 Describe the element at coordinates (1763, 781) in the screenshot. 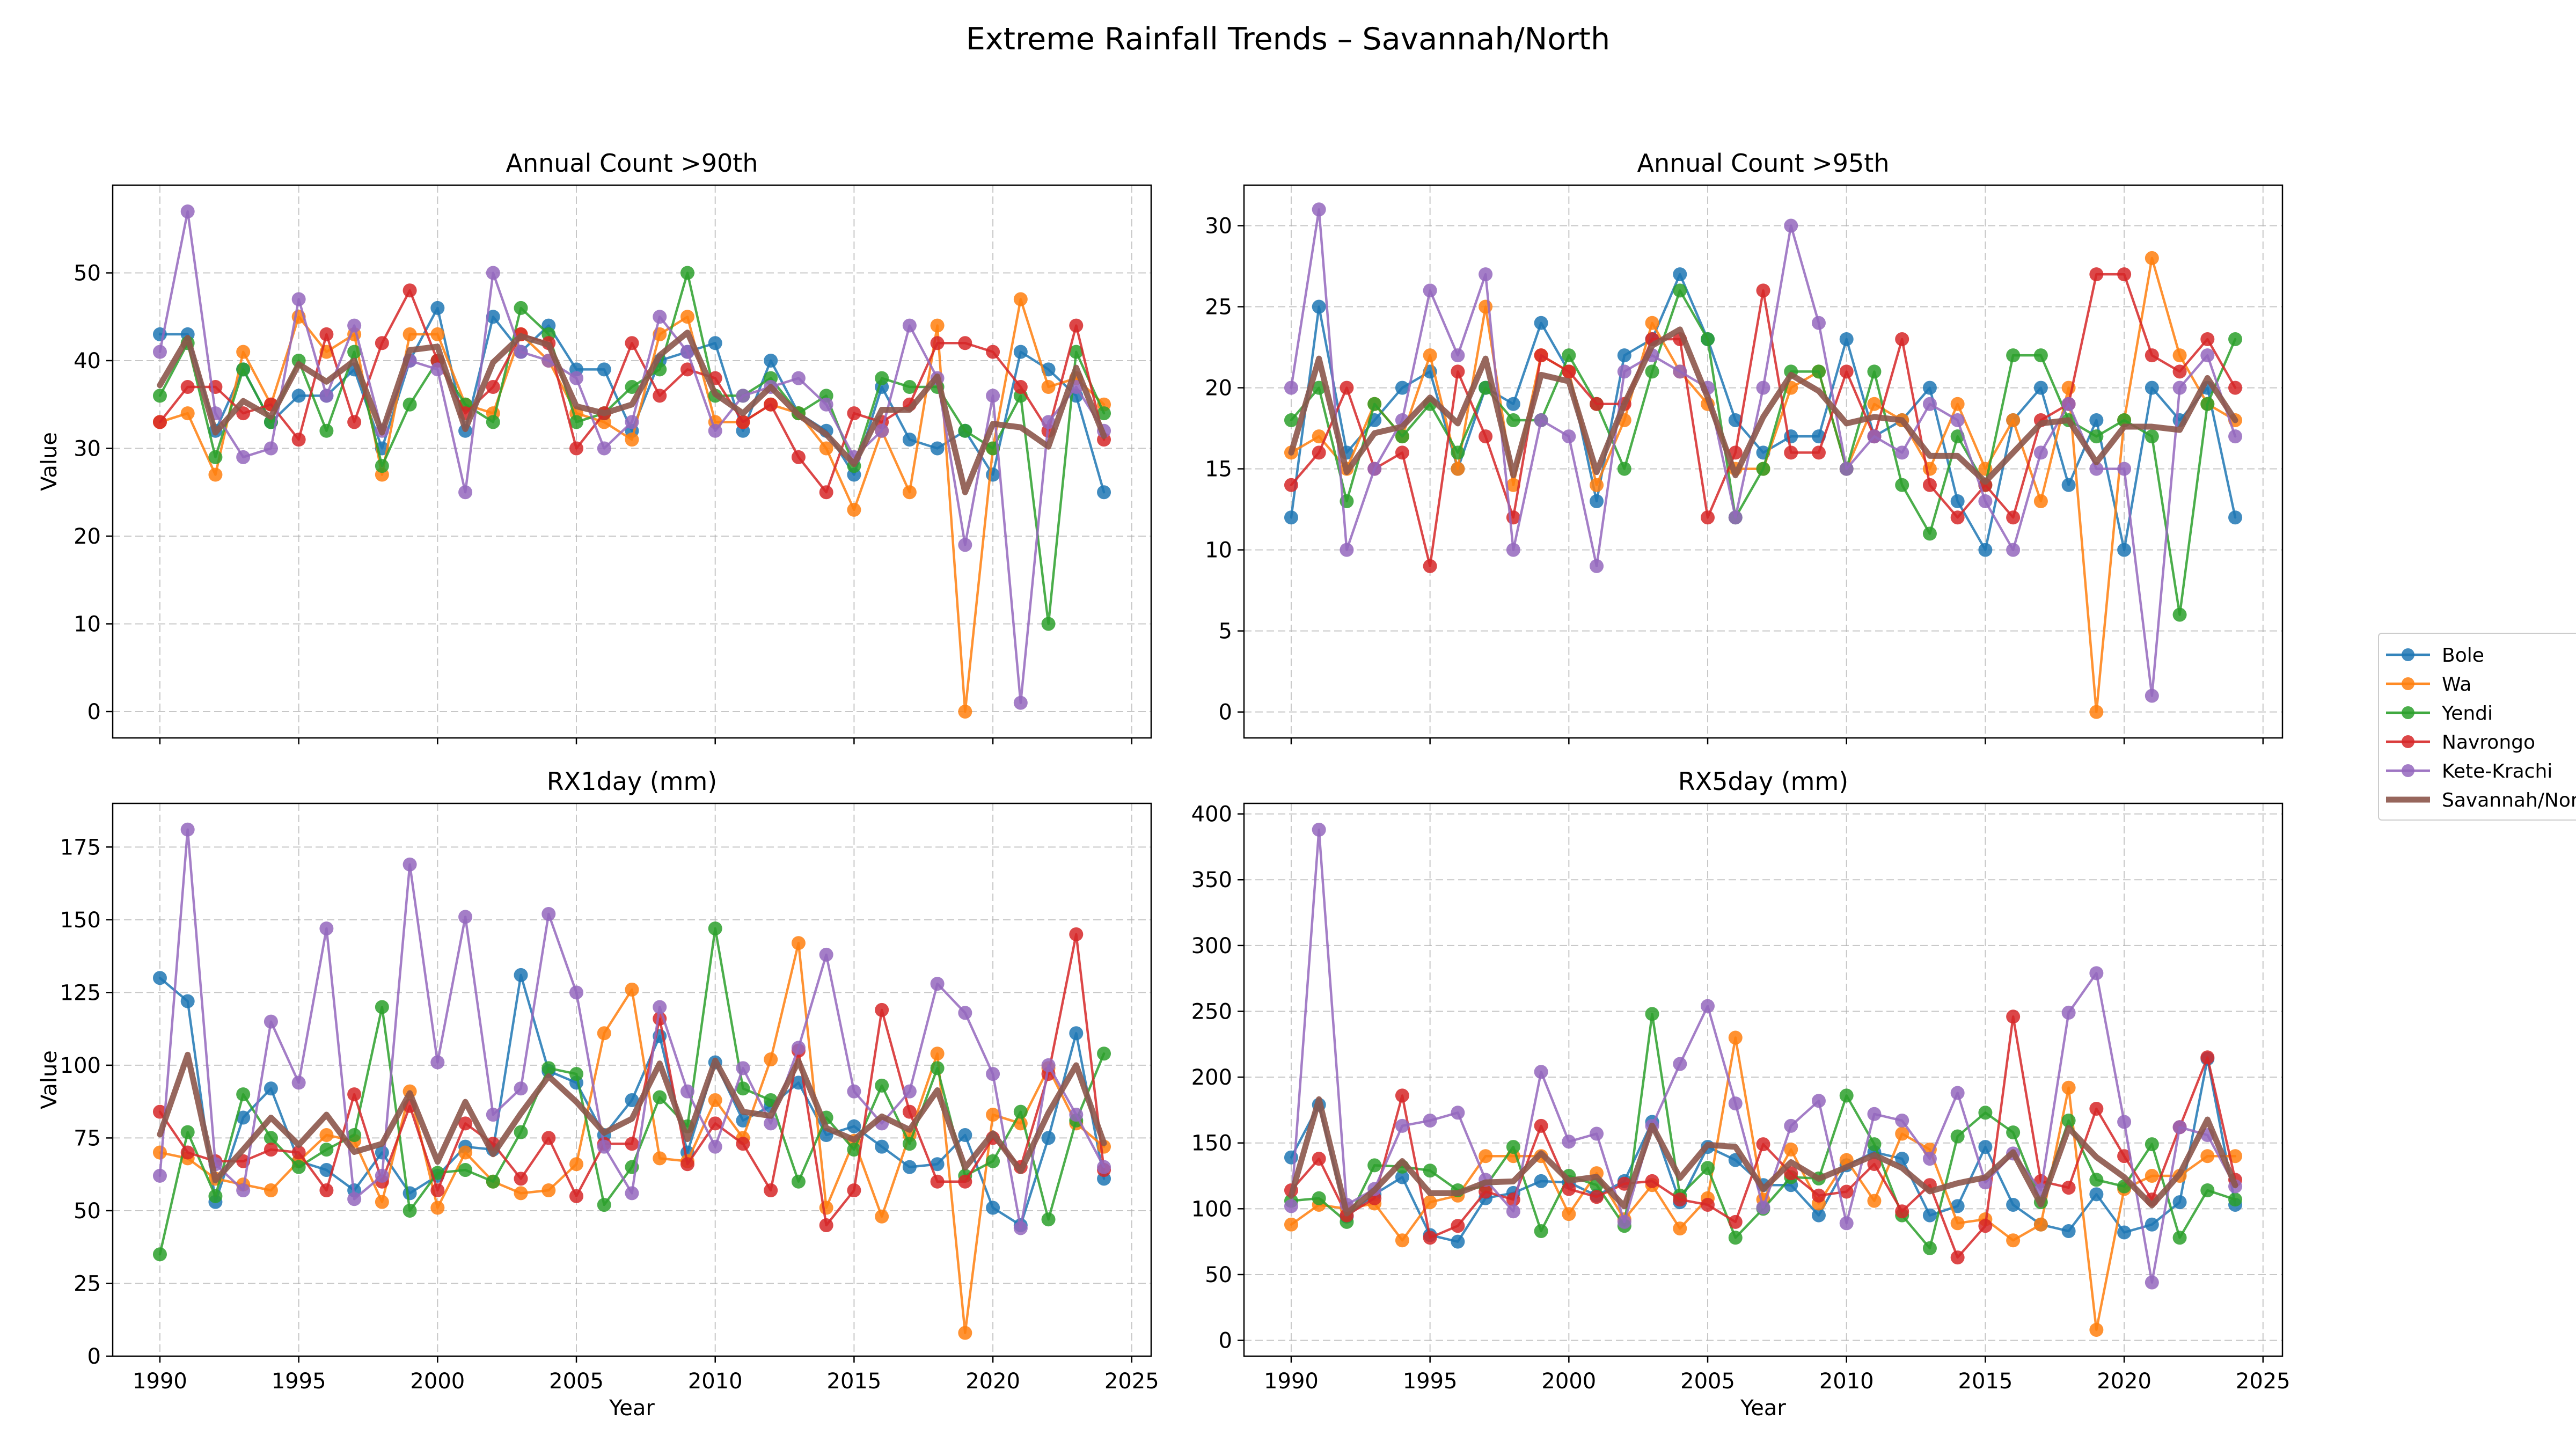

I see `panel-title: RX5day (mm)` at that location.